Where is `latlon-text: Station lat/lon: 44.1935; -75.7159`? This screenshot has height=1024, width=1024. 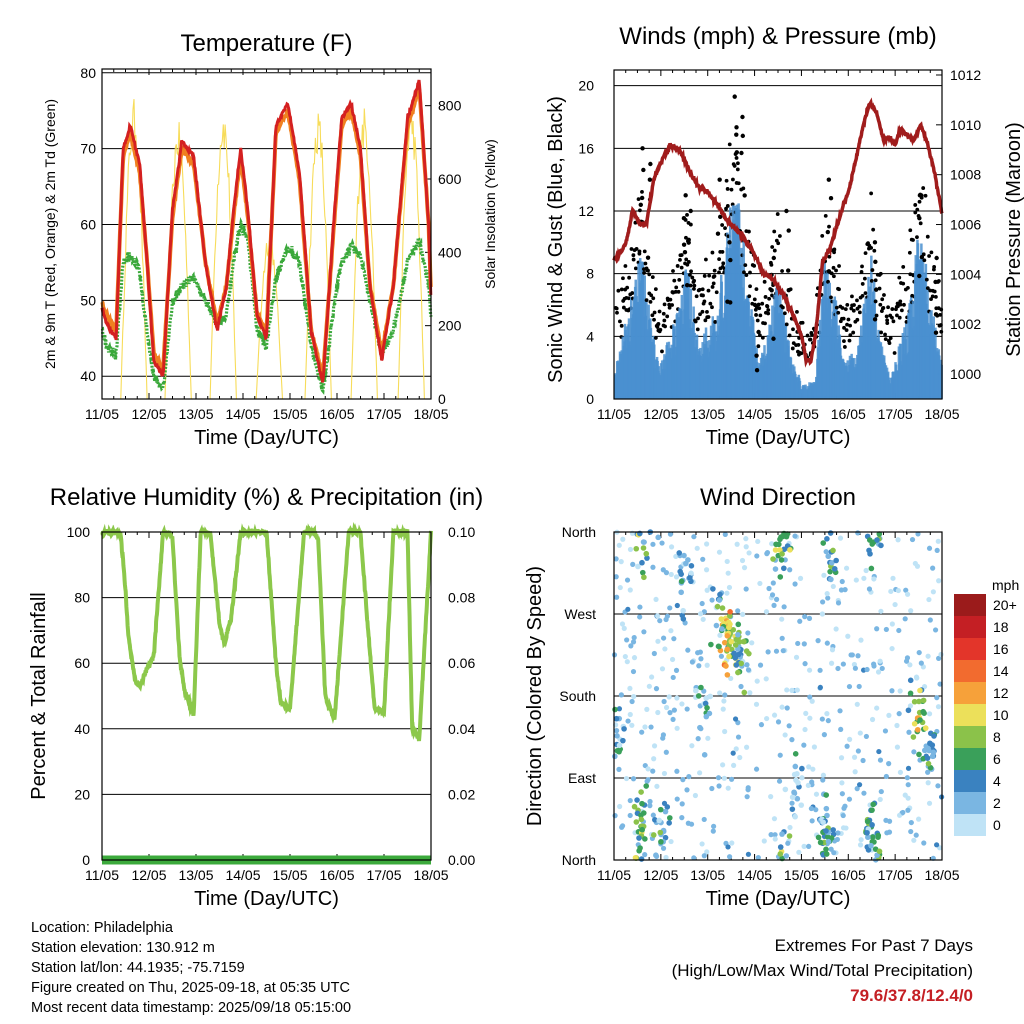
latlon-text: Station lat/lon: 44.1935; -75.7159 is located at coordinates (138, 968).